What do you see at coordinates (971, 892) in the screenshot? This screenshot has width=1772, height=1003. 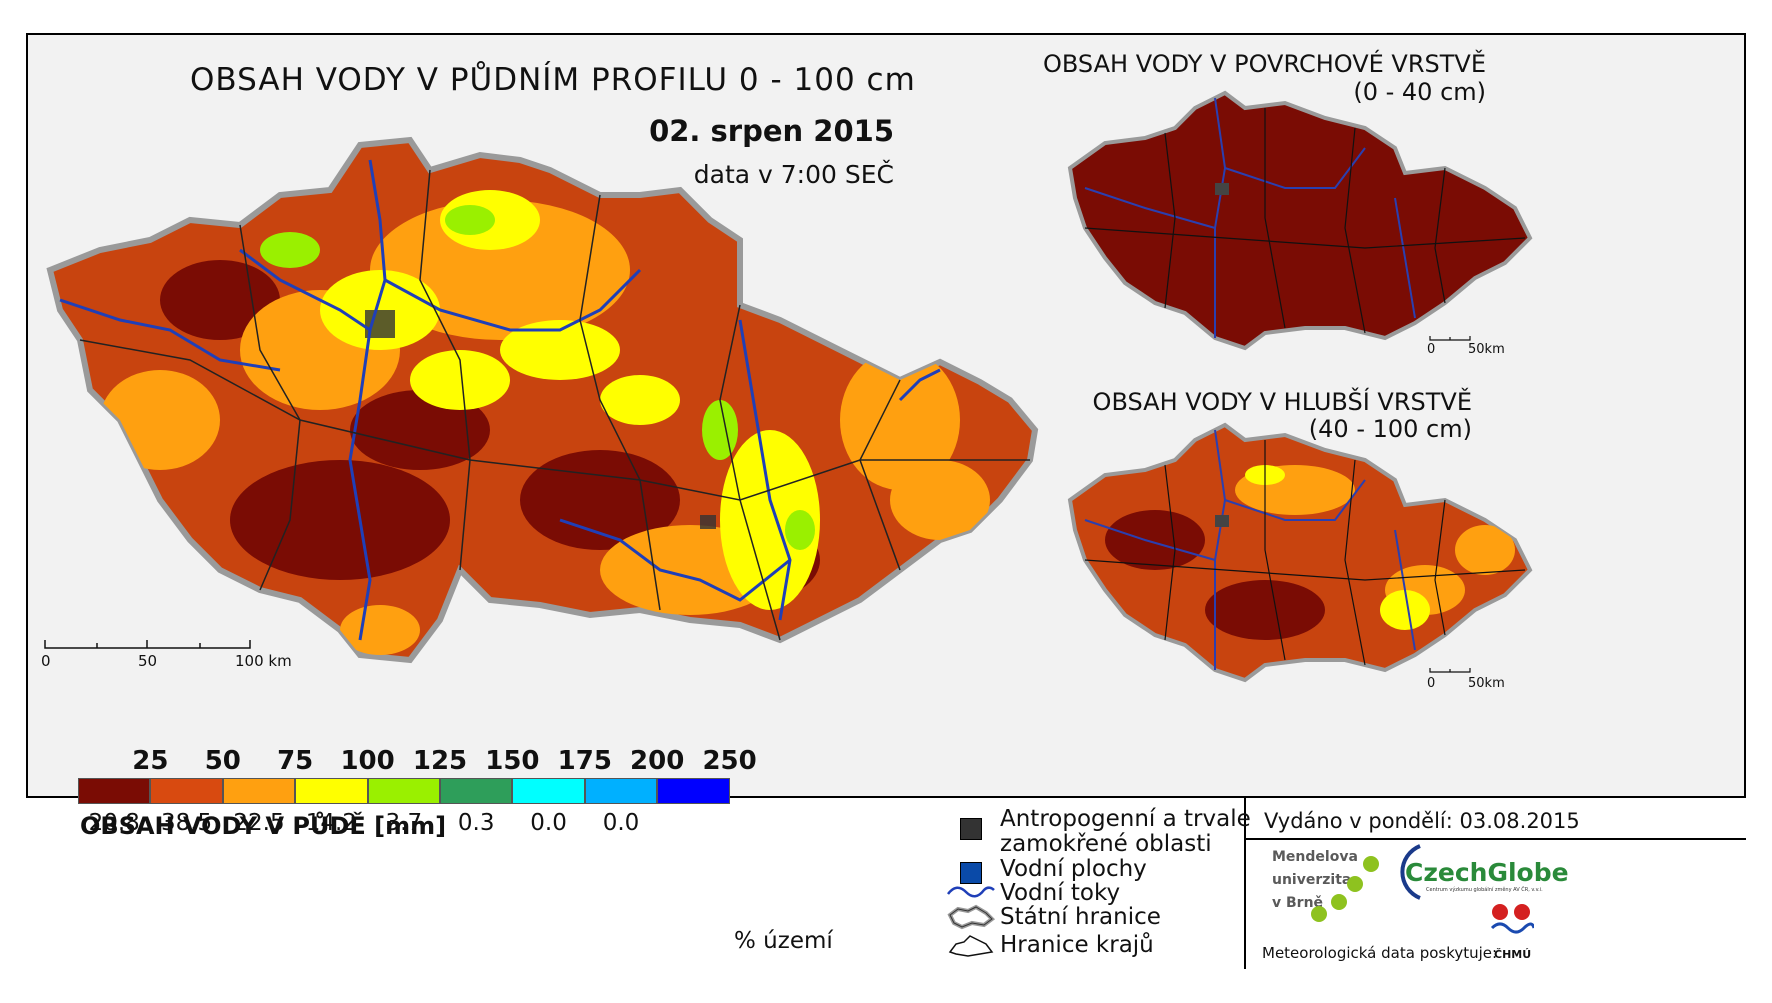 I see `river-line-icon` at bounding box center [971, 892].